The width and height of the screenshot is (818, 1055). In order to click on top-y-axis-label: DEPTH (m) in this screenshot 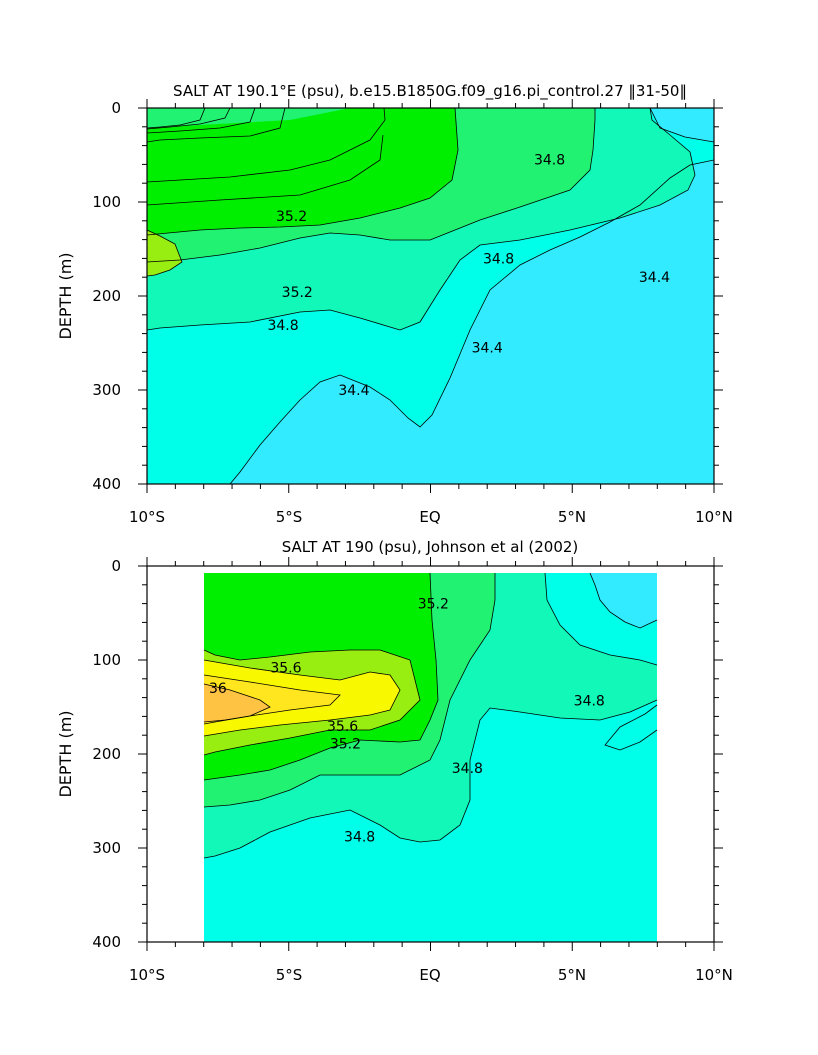, I will do `click(65, 295)`.